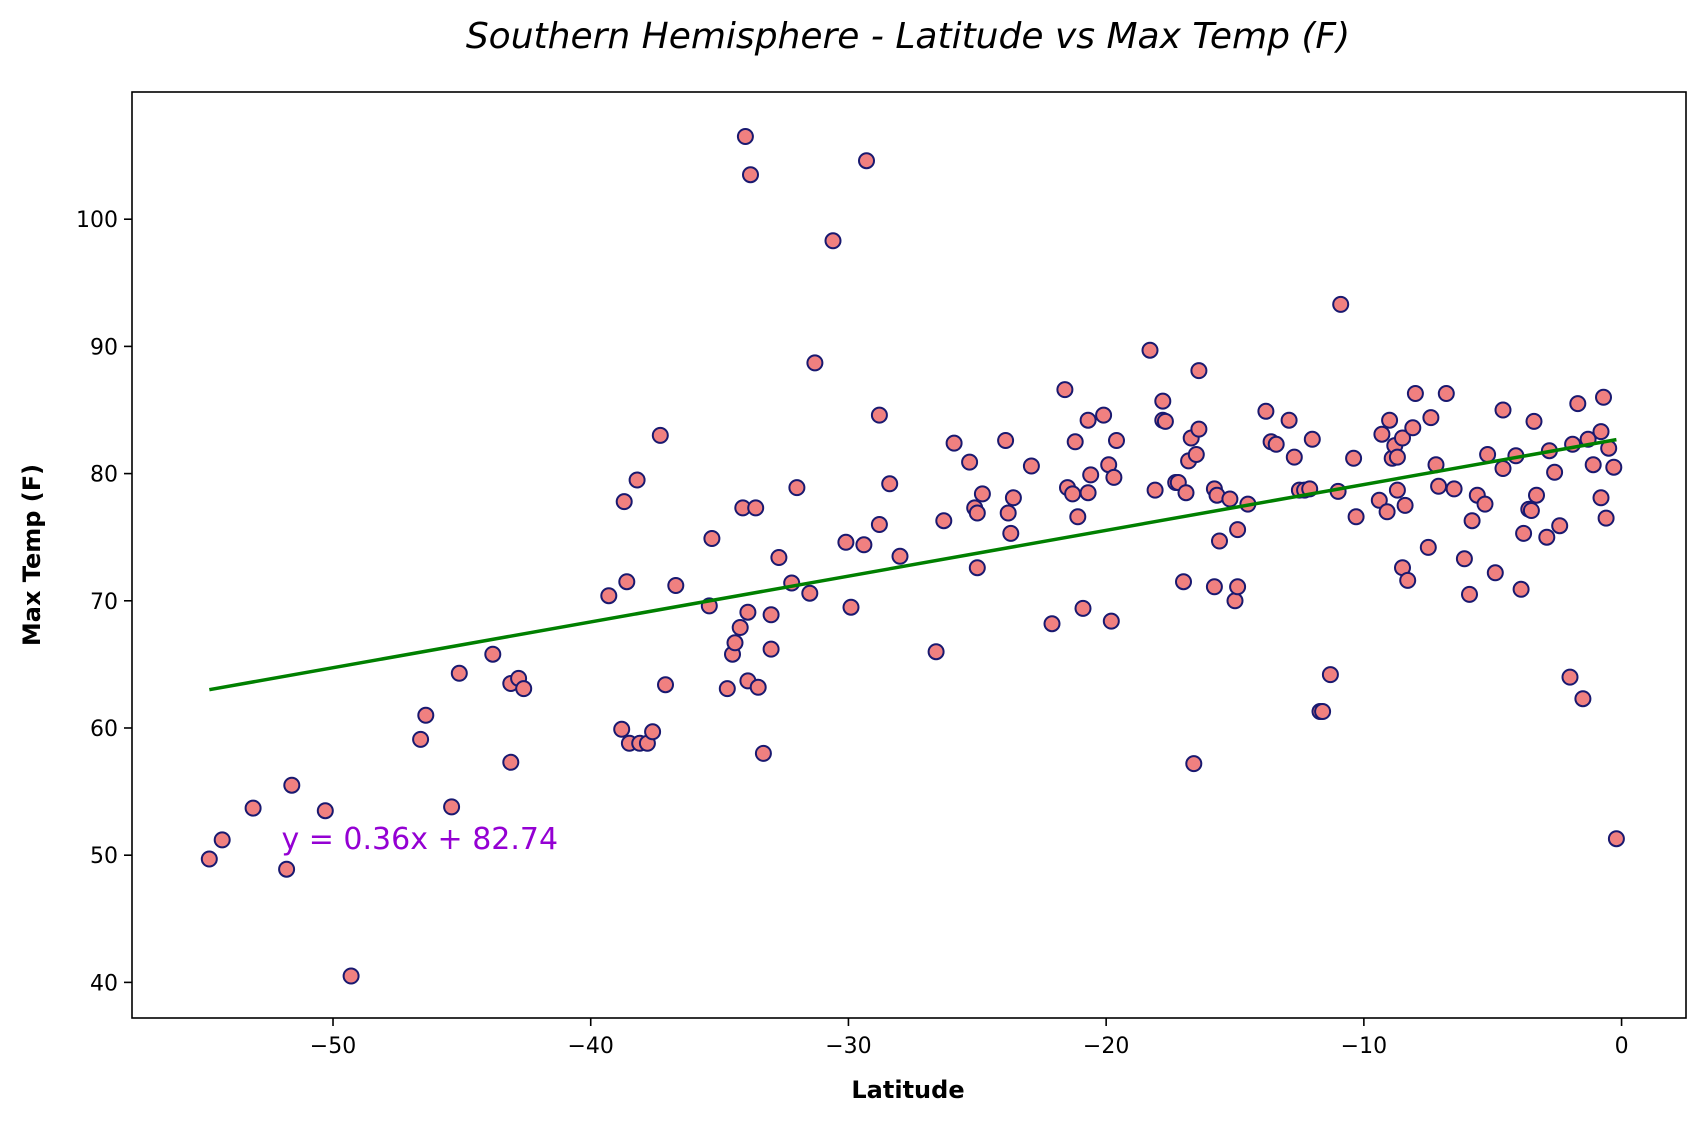 This screenshot has width=1701, height=1122. What do you see at coordinates (591, 1046) in the screenshot?
I see `x-tick-label: −40` at bounding box center [591, 1046].